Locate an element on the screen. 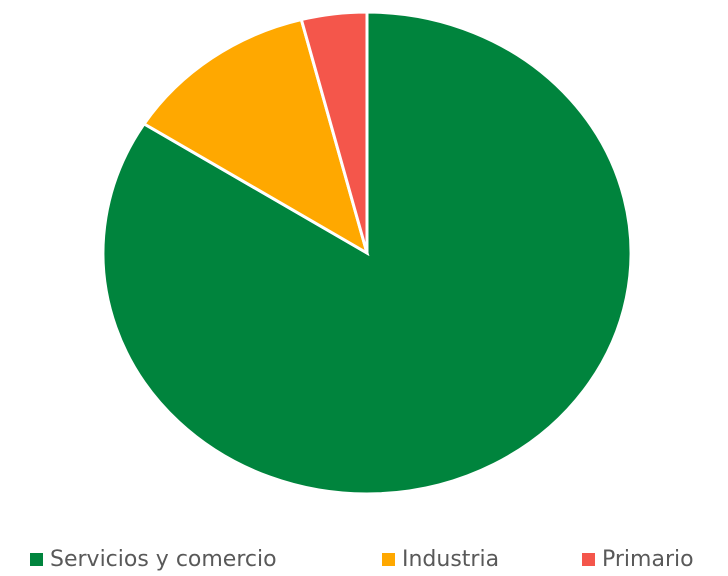 The image size is (728, 576). legend-label: Primario is located at coordinates (648, 559).